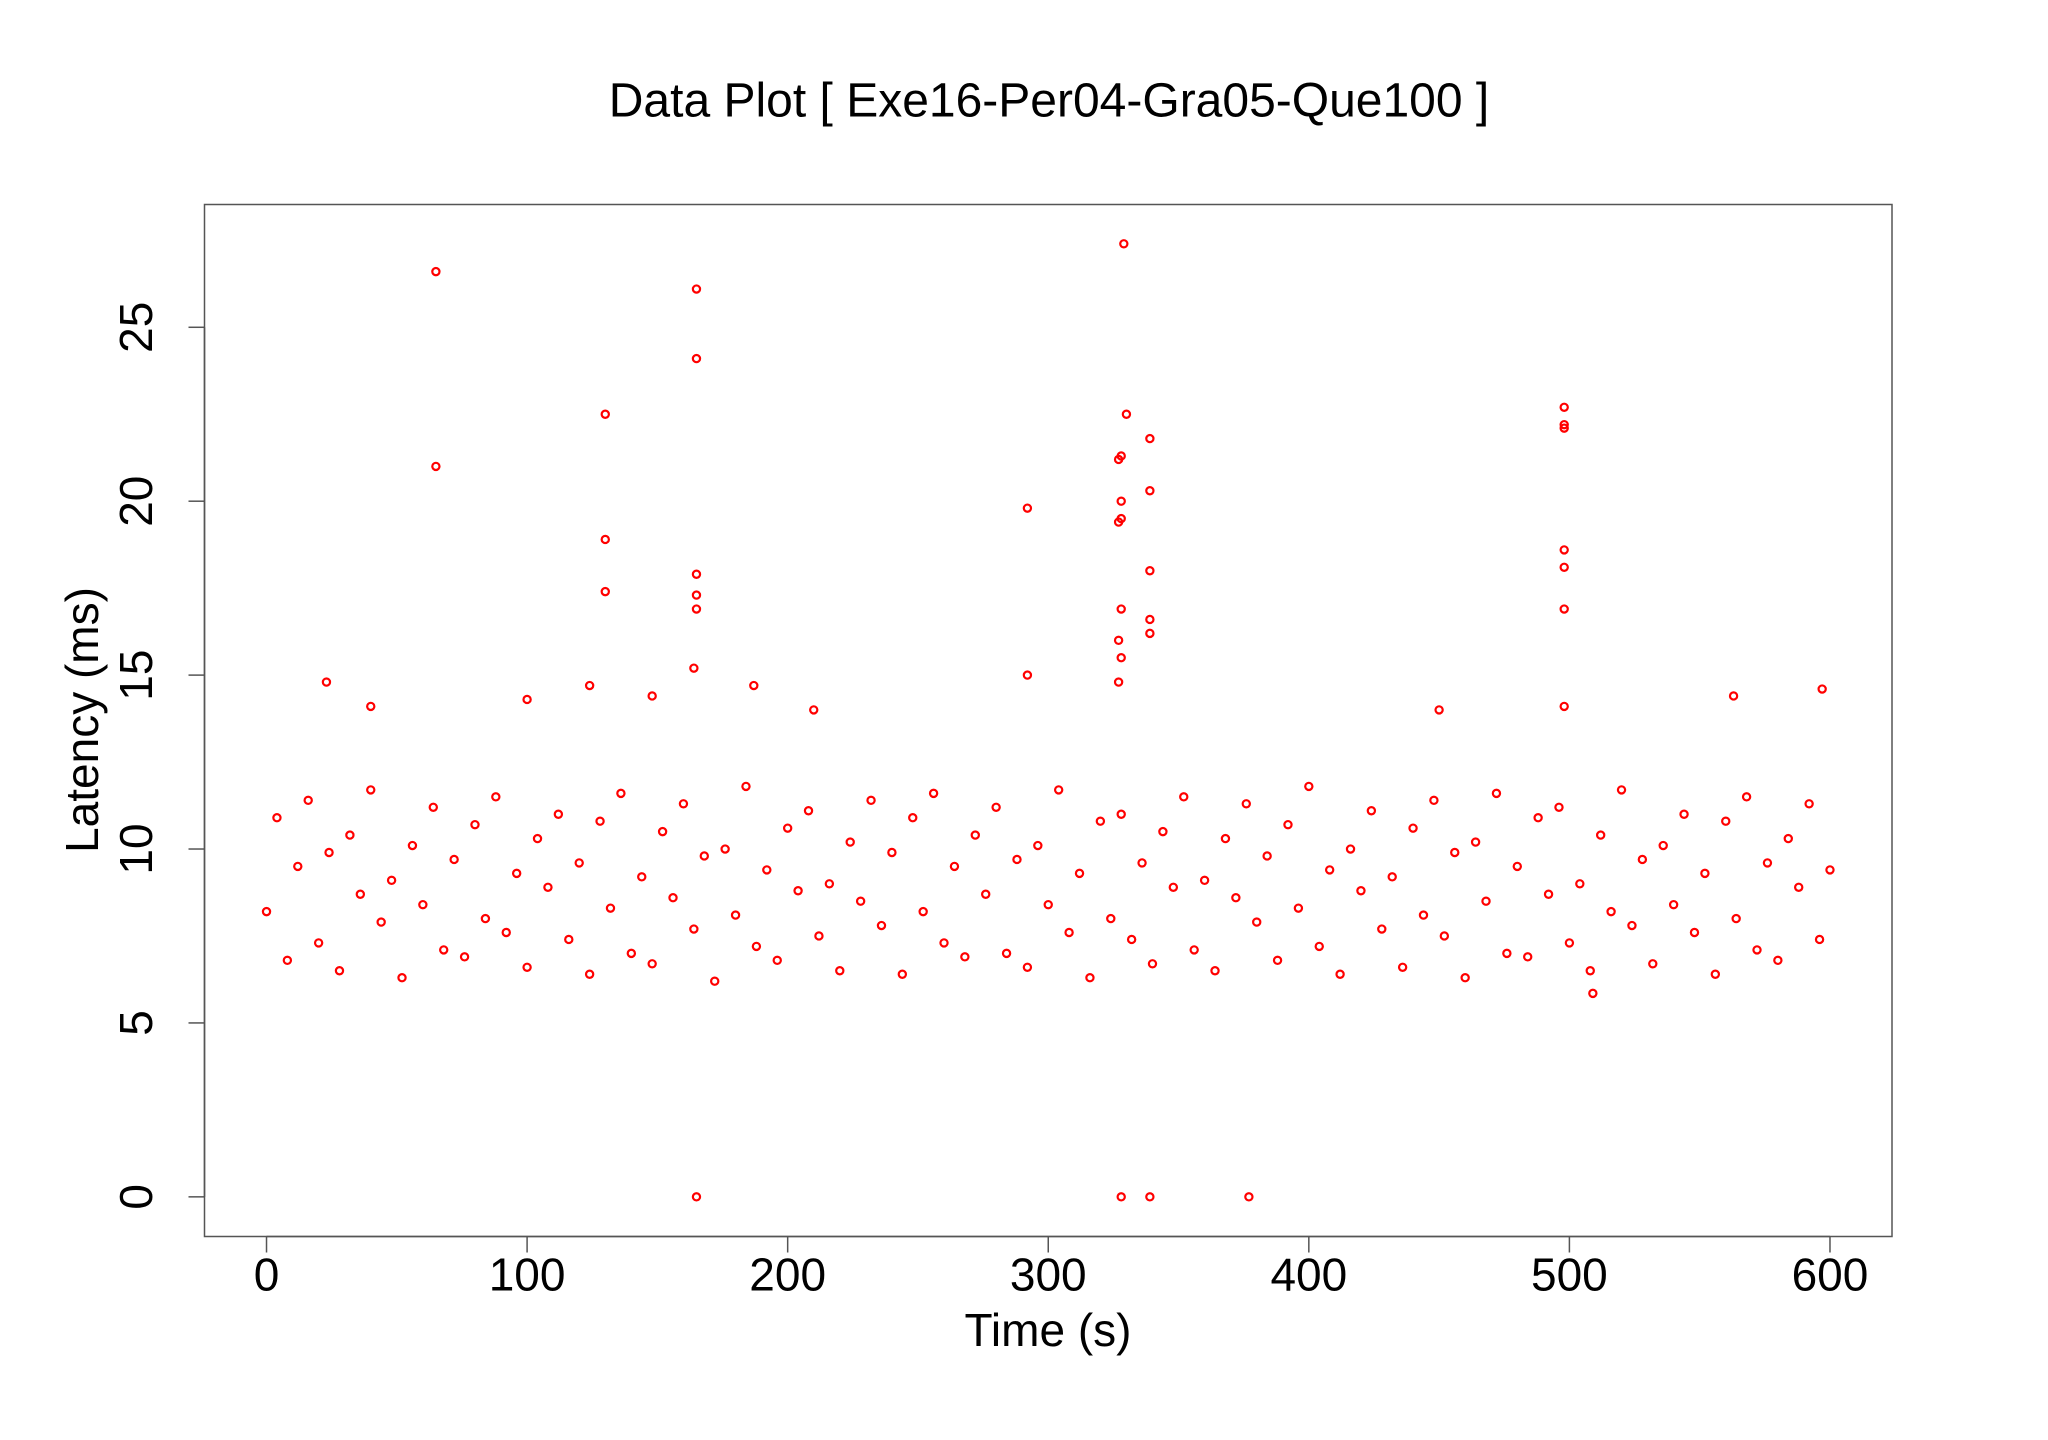 This screenshot has width=2048, height=1440. Describe the element at coordinates (136, 848) in the screenshot. I see `y-tick-label: 10` at that location.